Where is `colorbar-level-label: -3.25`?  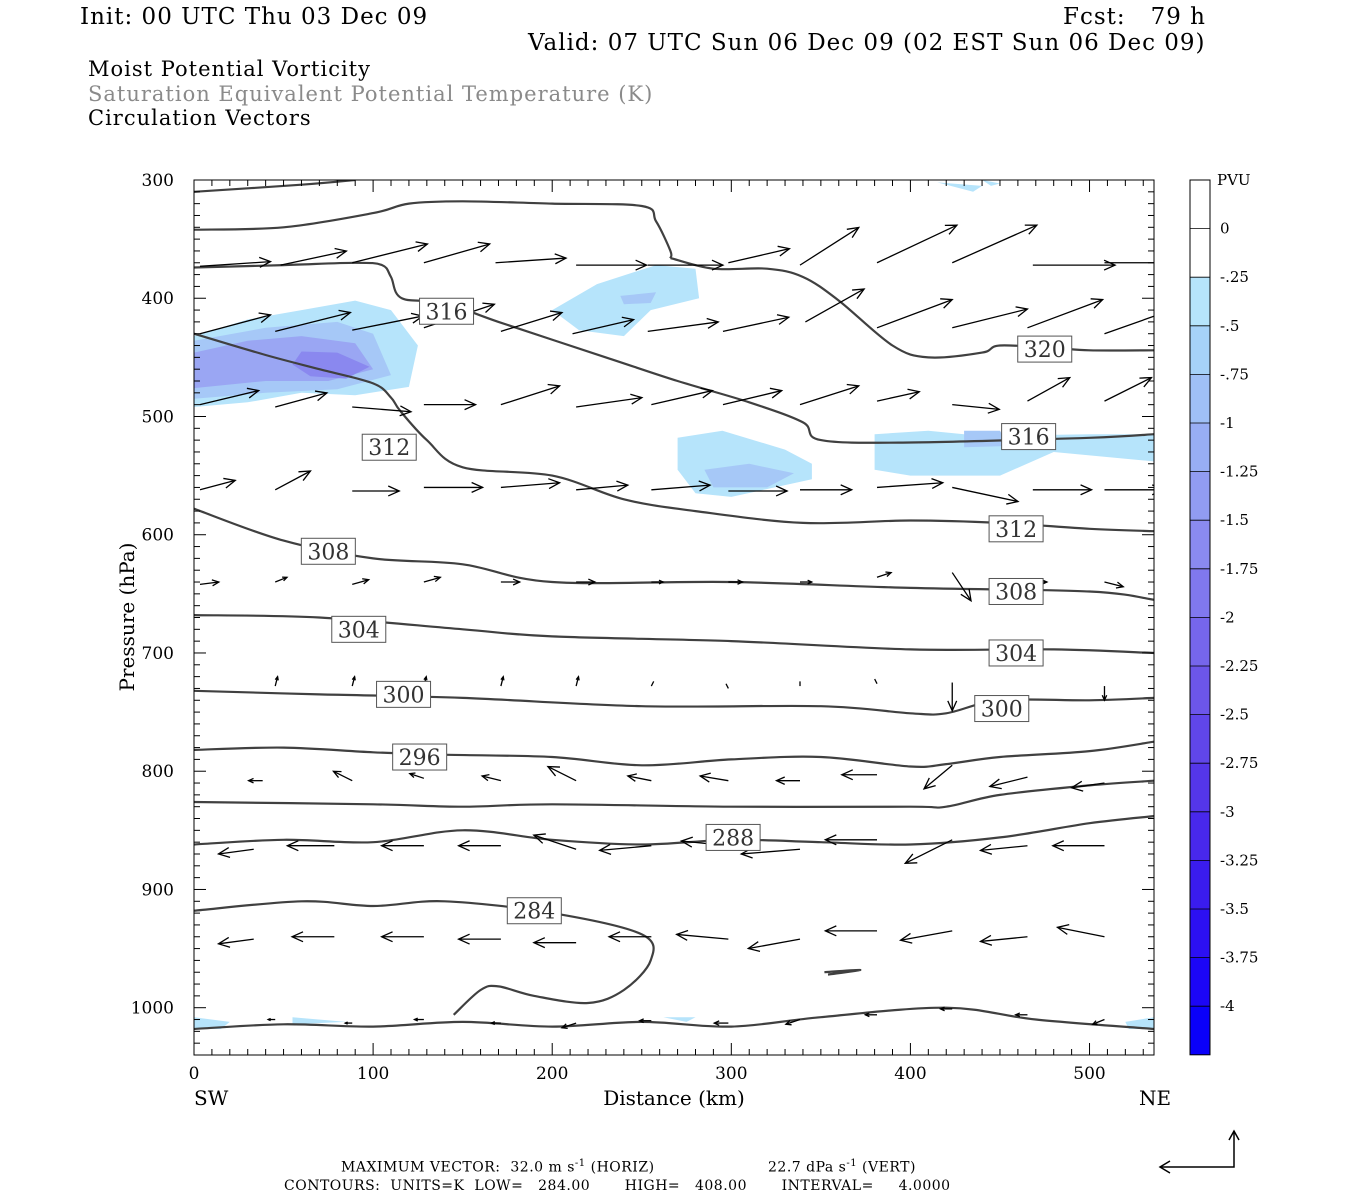 colorbar-level-label: -3.25 is located at coordinates (1239, 860).